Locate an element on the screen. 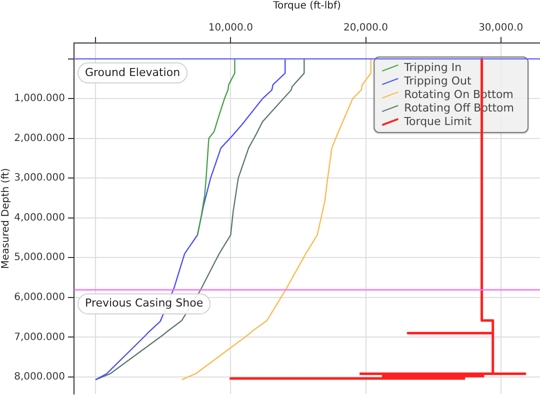 The height and width of the screenshot is (403, 540). y-tick-label: 3,000.000 is located at coordinates (39, 178).